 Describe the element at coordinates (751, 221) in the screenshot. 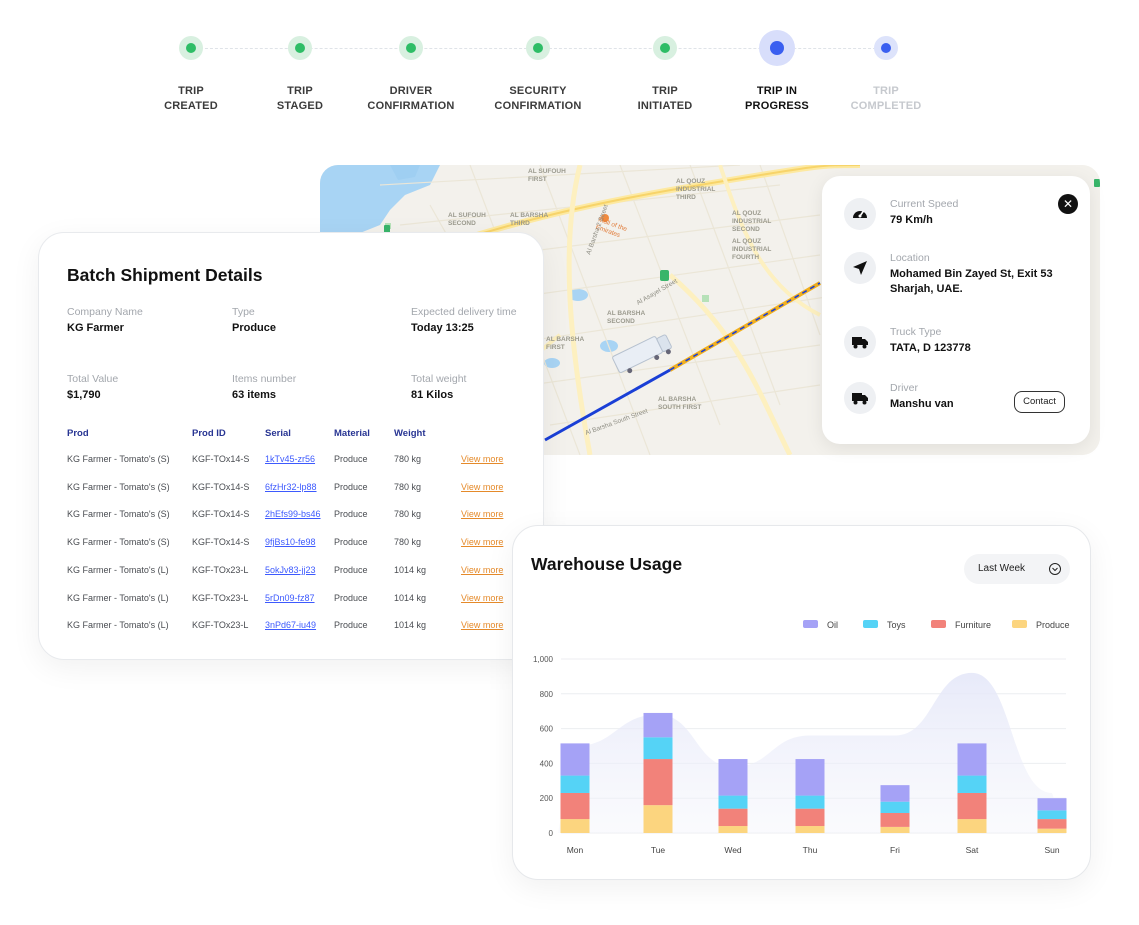

I see `map-label: AL QOUZ INDUSTRIAL SECOND` at that location.